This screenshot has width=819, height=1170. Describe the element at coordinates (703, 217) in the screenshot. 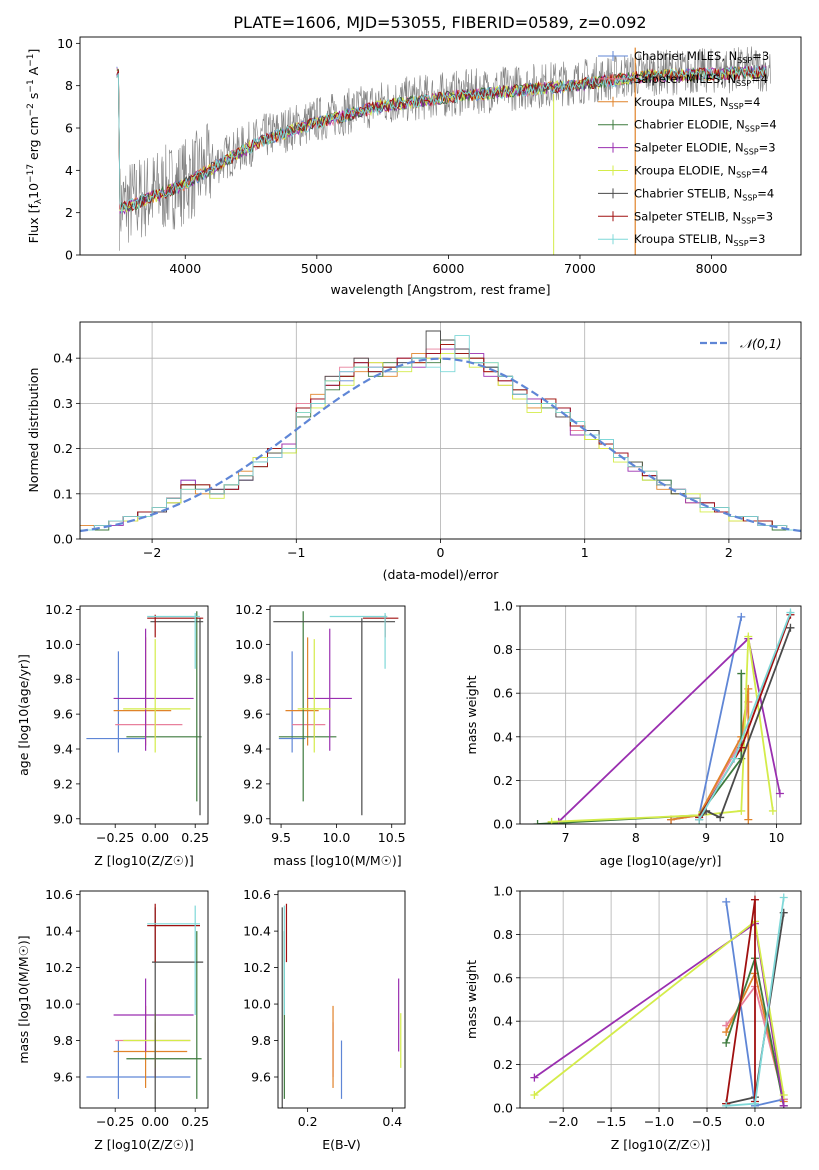

I see `legend-label: Salpeter STELIB, NSSP=3` at that location.